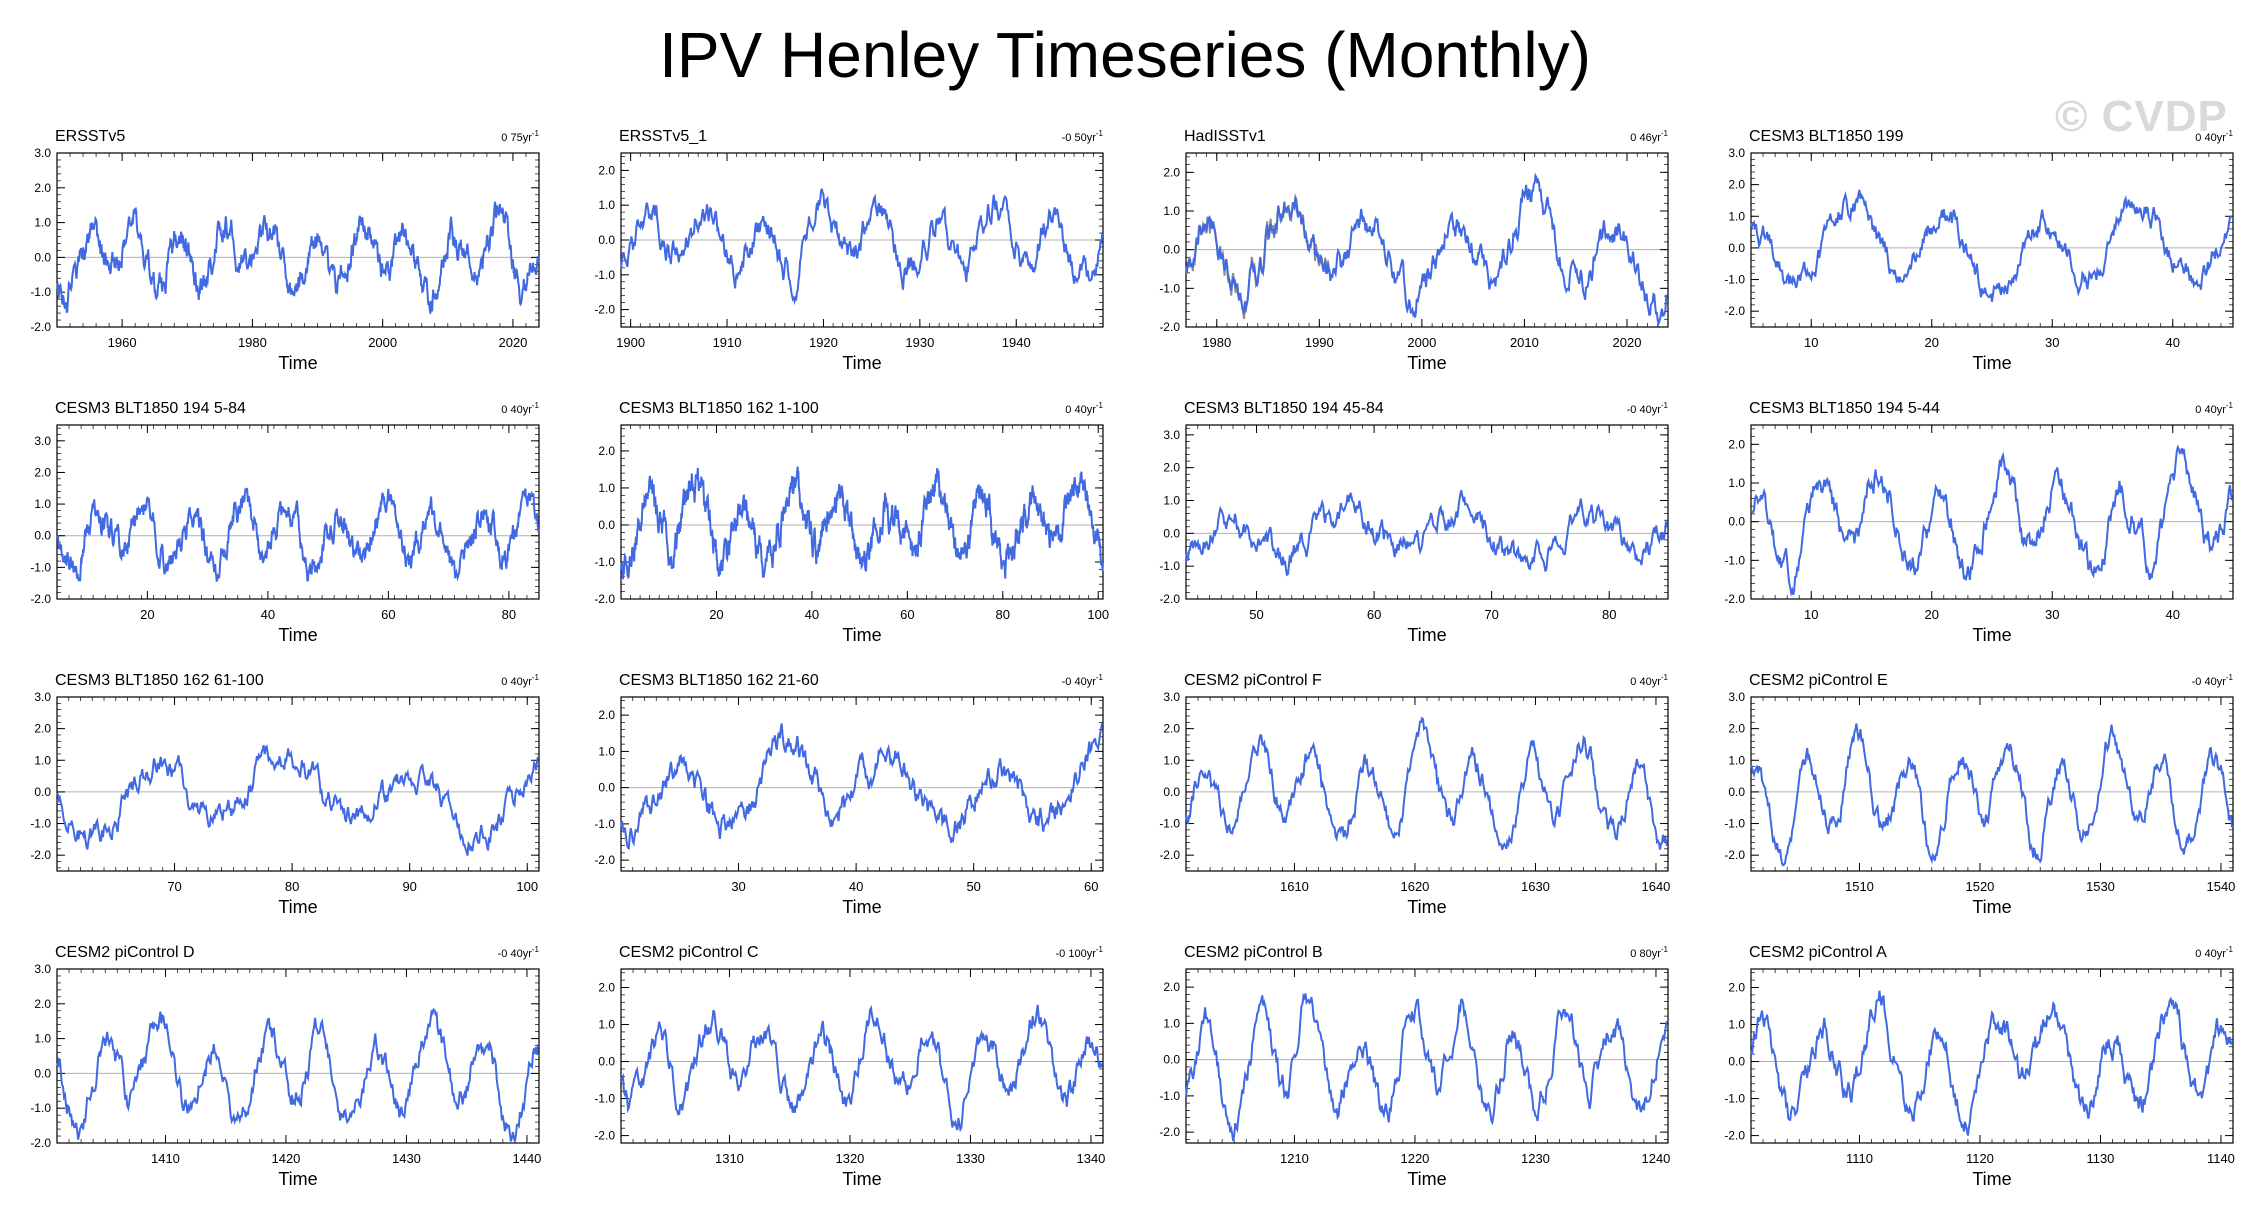 The height and width of the screenshot is (1229, 2250). Describe the element at coordinates (1655, 886) in the screenshot. I see `x-tick-label: 1640` at that location.